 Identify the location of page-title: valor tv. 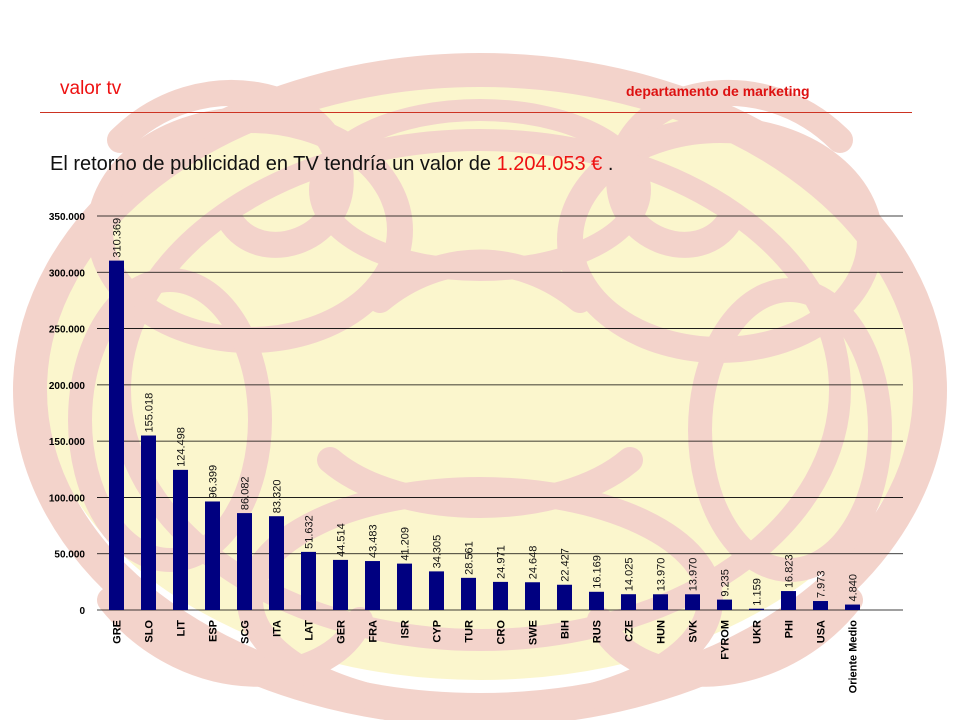
(91, 88).